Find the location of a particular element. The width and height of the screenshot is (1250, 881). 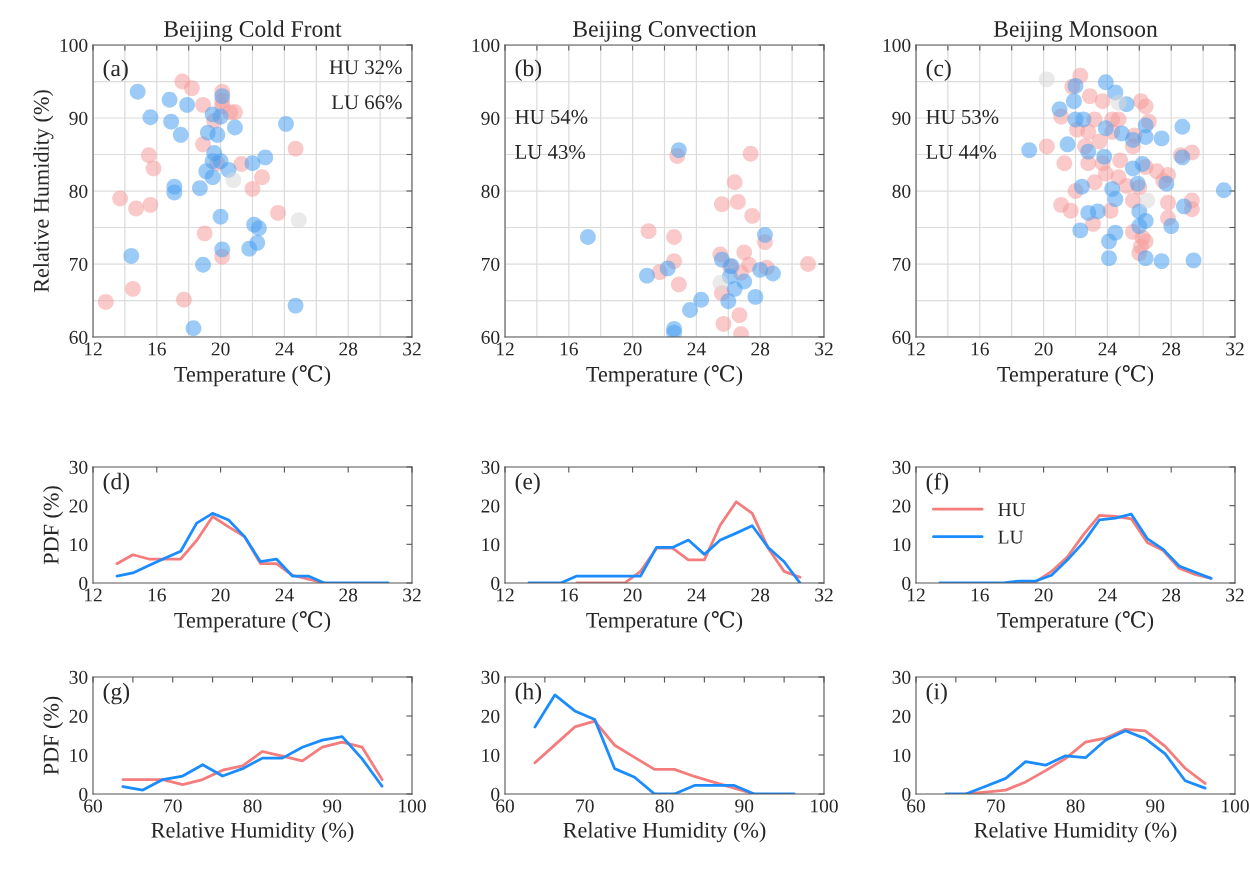

x-axis-title: Relative Humidity (%) is located at coordinates (252, 832).